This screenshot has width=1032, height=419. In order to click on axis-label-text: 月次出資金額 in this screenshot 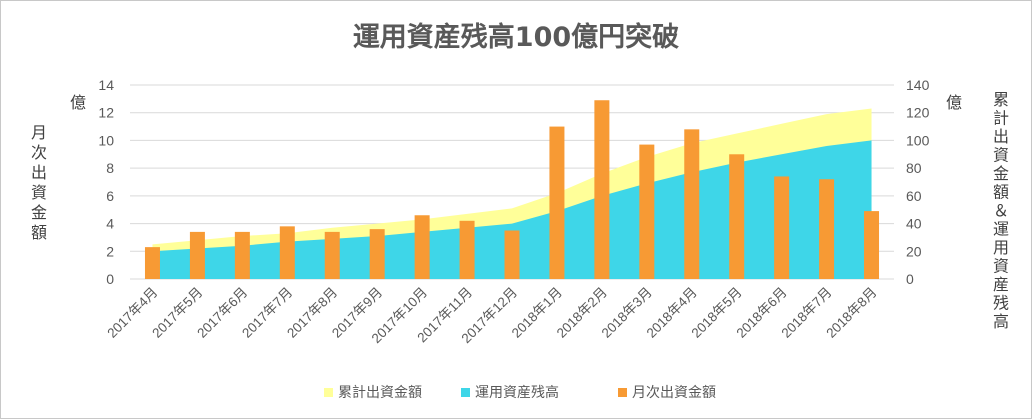, I will do `click(39, 182)`.